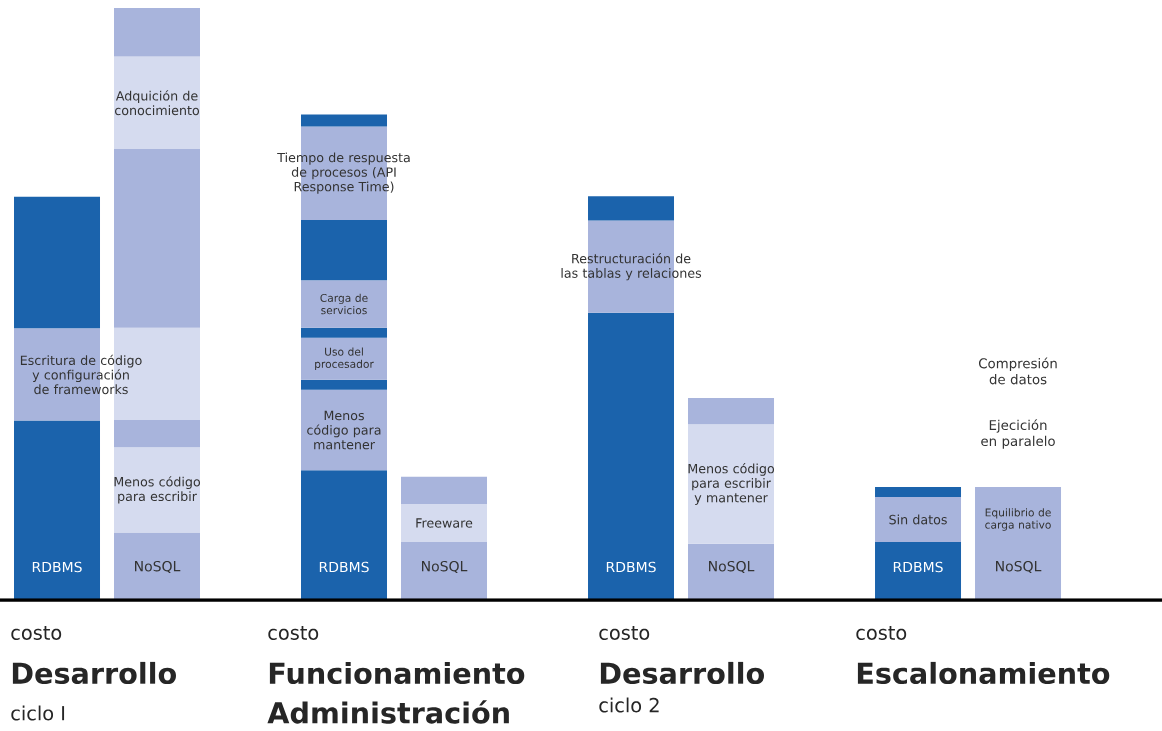 This screenshot has height=731, width=1162. I want to click on annotation: Menos código para escribir y mantener, so click(731, 484).